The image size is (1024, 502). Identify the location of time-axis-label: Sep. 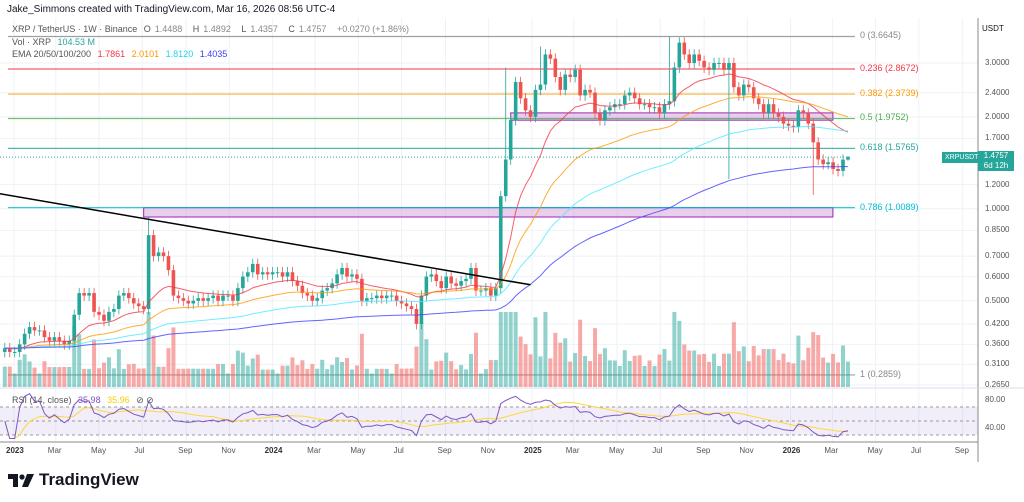
(703, 450).